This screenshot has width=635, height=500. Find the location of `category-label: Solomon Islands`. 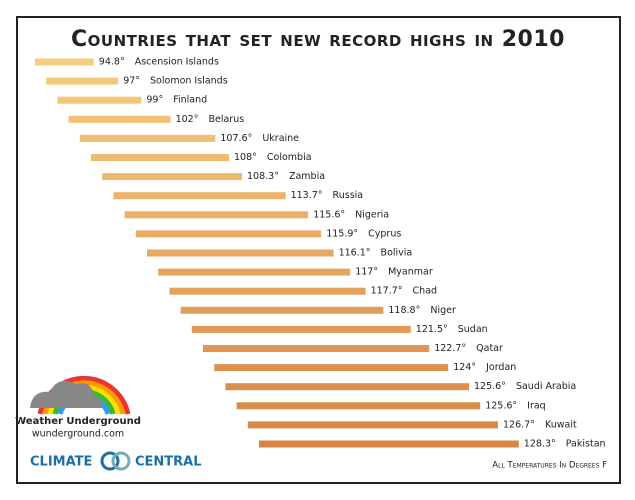

category-label: Solomon Islands is located at coordinates (189, 81).